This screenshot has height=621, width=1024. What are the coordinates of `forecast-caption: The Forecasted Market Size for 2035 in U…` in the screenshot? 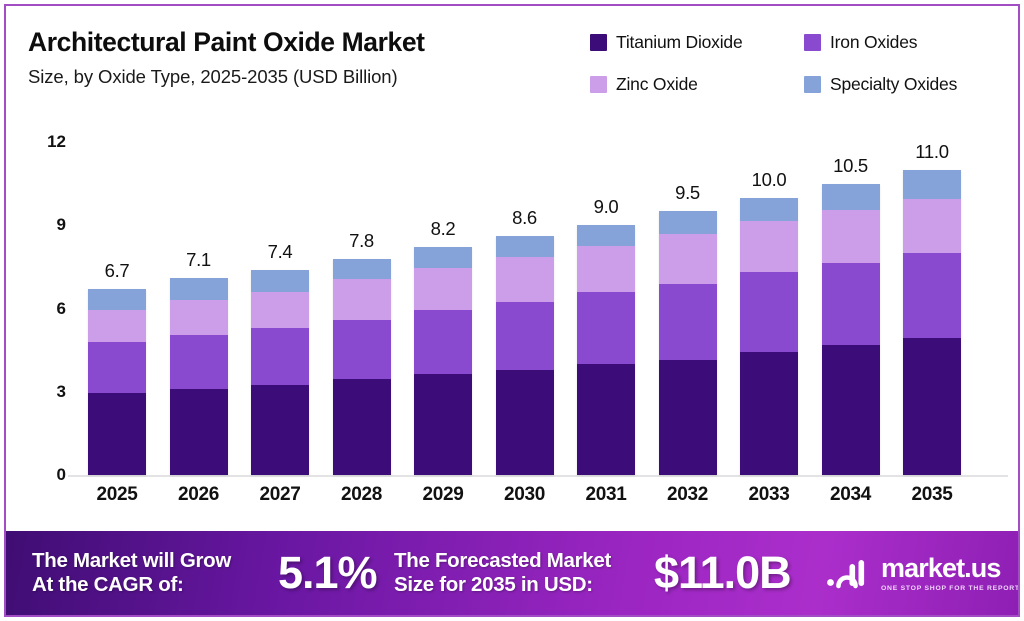 It's located at (502, 573).